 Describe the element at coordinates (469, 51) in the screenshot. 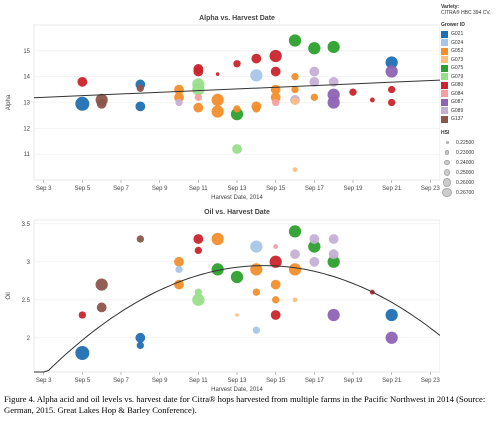

I see `grower-legend-item: G052` at that location.